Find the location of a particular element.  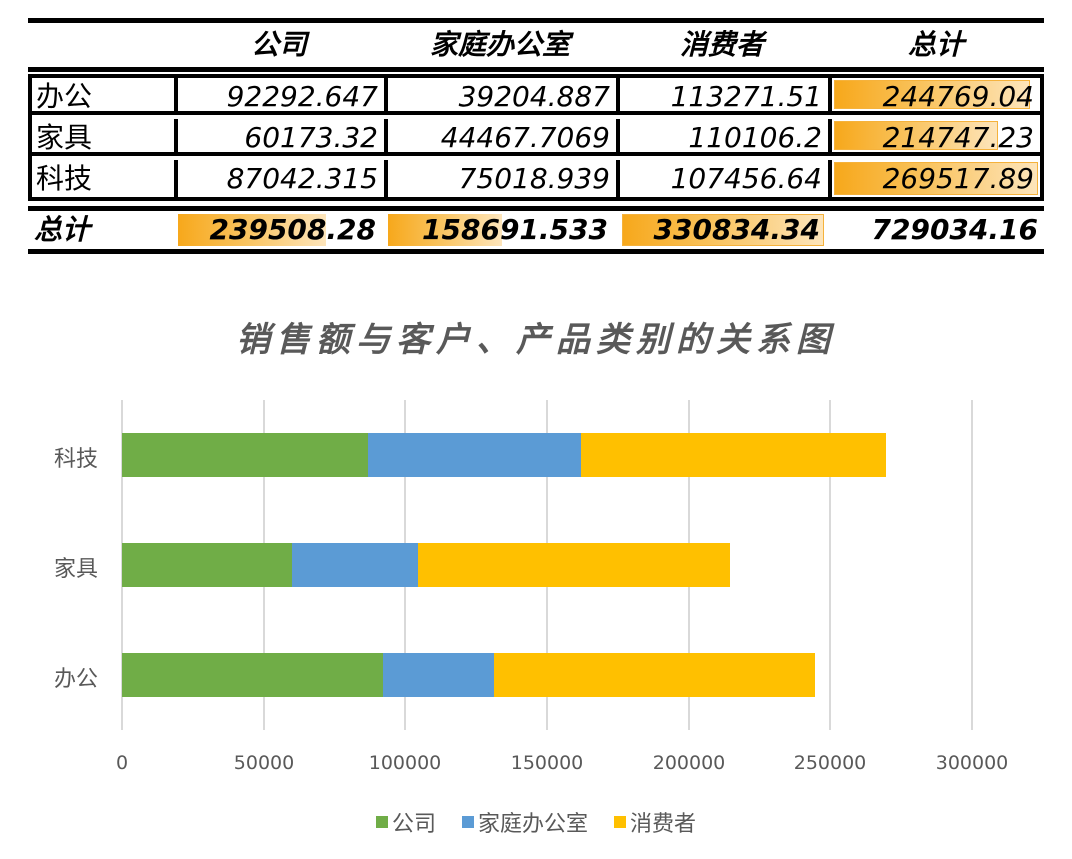

table-cell: 44467.7069 is located at coordinates (504, 137).